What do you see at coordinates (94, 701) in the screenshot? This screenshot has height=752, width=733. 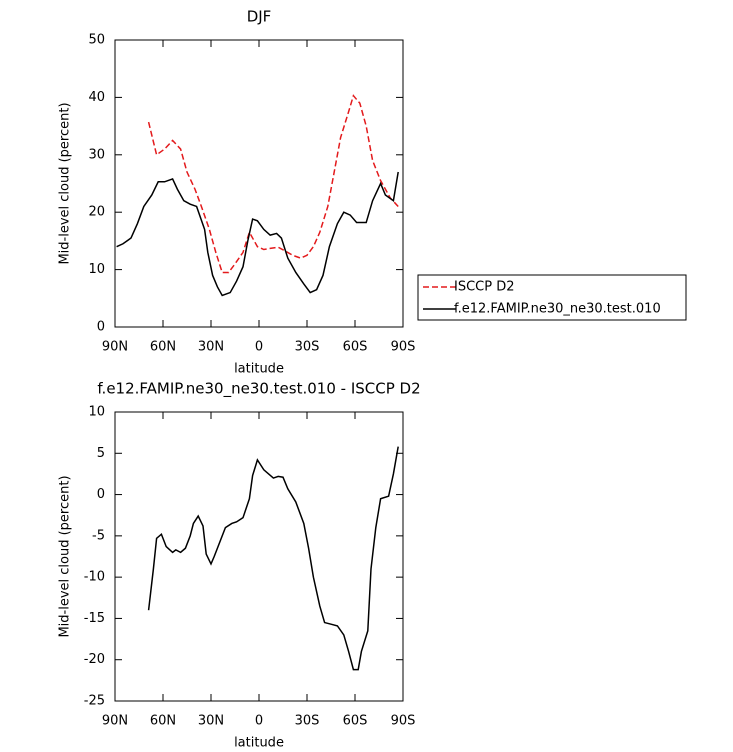 I see `y-tick-label: -25` at bounding box center [94, 701].